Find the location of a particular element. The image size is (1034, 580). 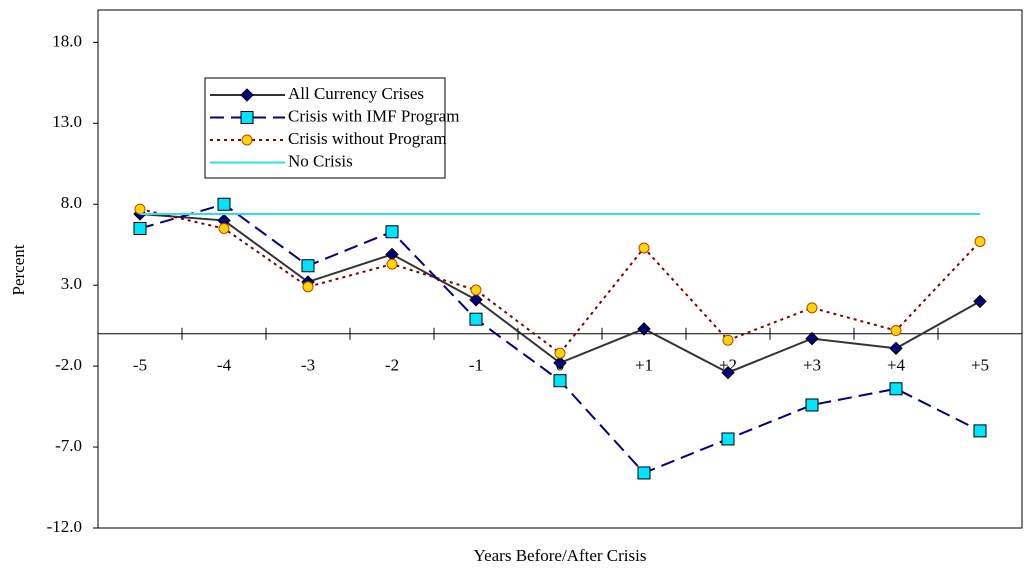

y-axis-title: Percent is located at coordinates (18, 269).